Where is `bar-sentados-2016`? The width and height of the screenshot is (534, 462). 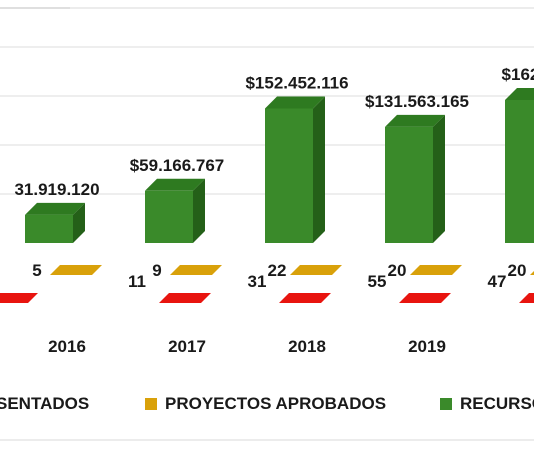 bar-sentados-2016 is located at coordinates (19, 298).